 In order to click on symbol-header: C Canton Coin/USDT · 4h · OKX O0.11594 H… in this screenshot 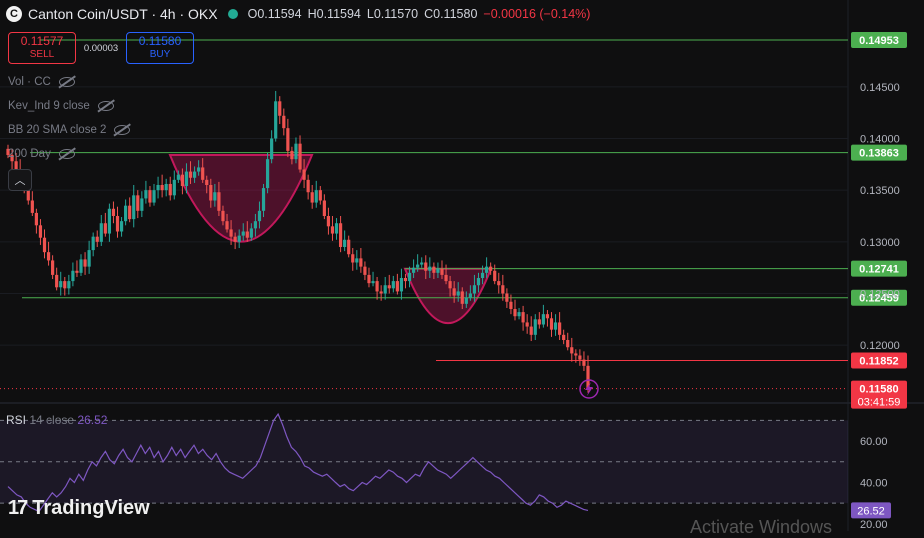, I will do `click(298, 14)`.